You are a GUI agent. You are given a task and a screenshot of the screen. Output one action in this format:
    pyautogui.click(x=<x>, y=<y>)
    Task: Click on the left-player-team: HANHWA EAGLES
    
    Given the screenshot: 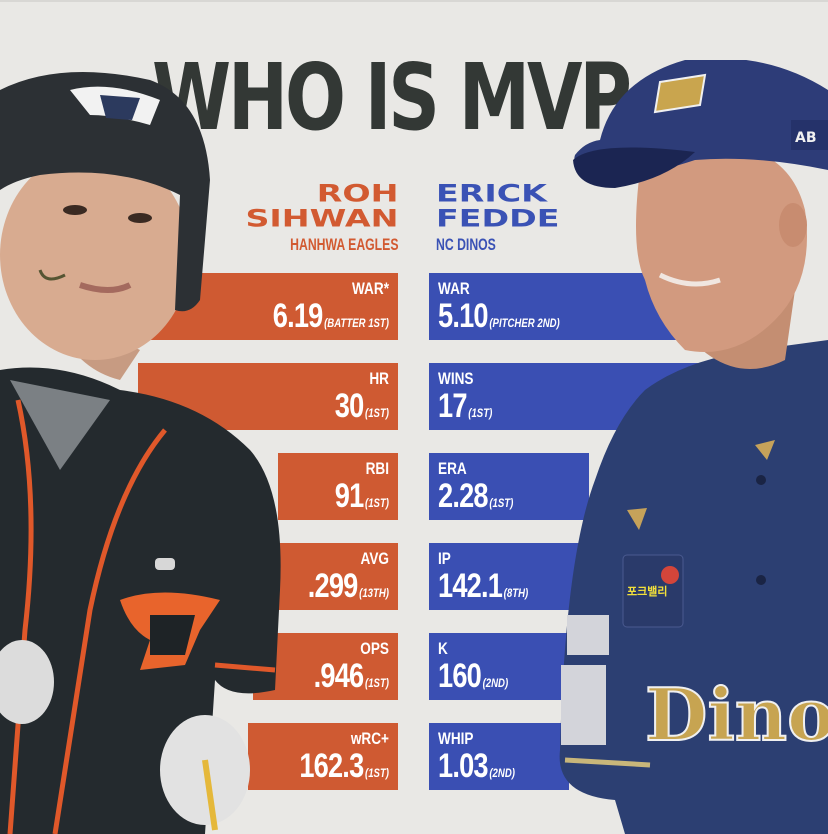 What is the action you would take?
    pyautogui.click(x=343, y=244)
    